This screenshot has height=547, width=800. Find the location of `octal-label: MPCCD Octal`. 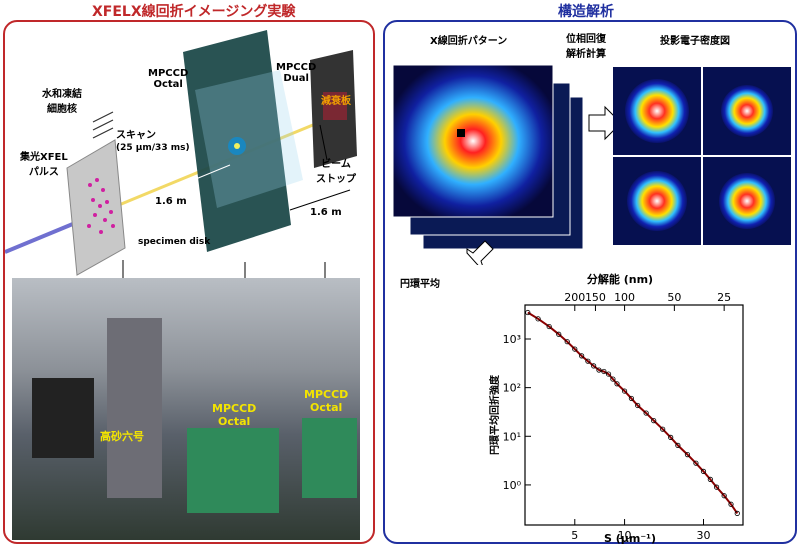

octal-label: MPCCD Octal is located at coordinates (168, 79).